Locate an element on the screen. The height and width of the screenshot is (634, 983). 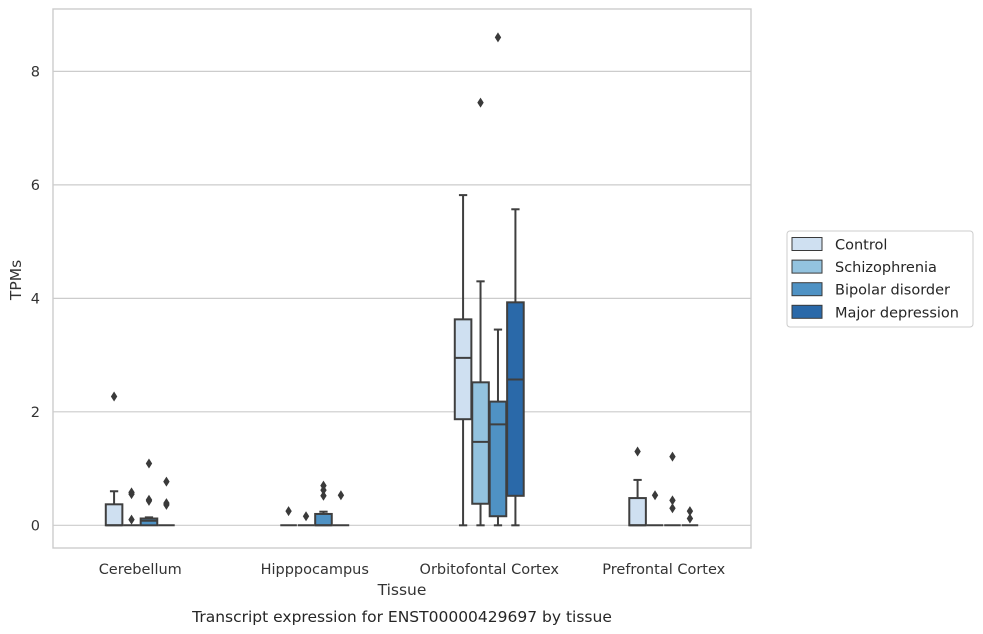
x-tick-label: Prefrontal Cortex is located at coordinates (663, 570).